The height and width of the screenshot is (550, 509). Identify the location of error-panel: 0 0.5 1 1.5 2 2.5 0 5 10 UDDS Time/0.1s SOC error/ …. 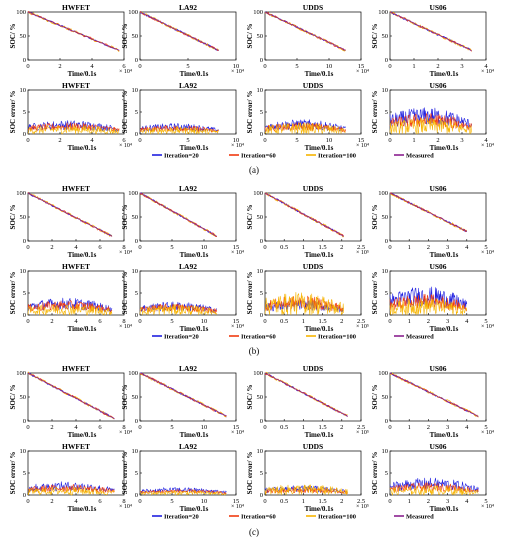
(307, 477).